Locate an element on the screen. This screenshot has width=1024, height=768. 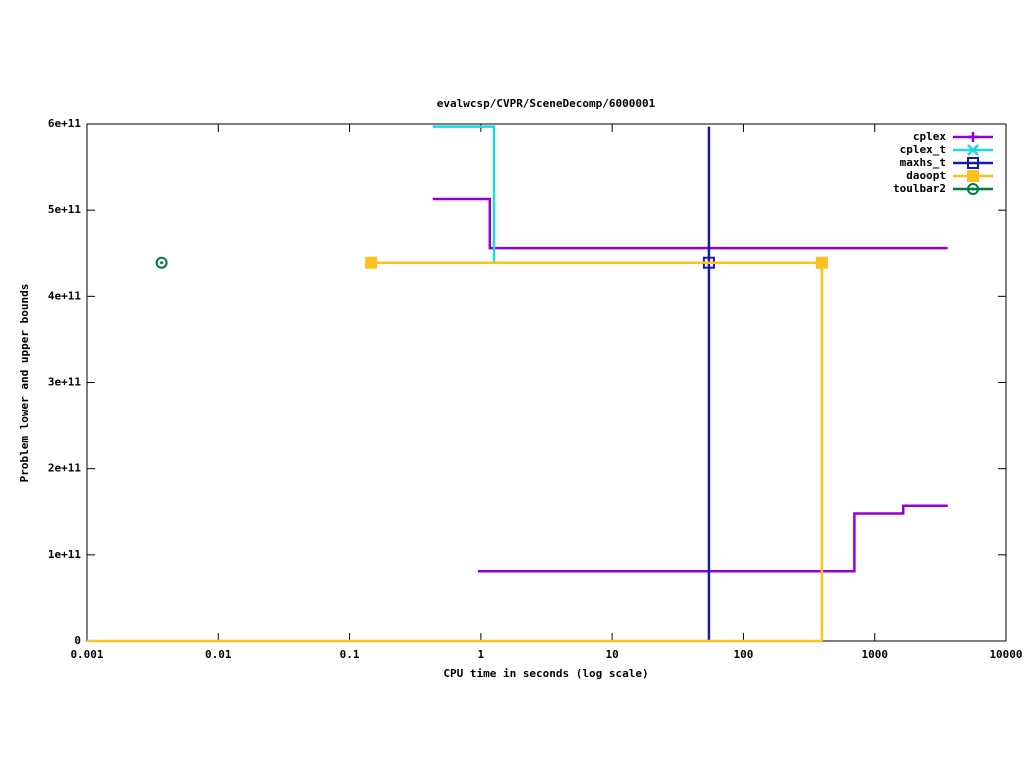
legend-label: cplex_t is located at coordinates (923, 149).